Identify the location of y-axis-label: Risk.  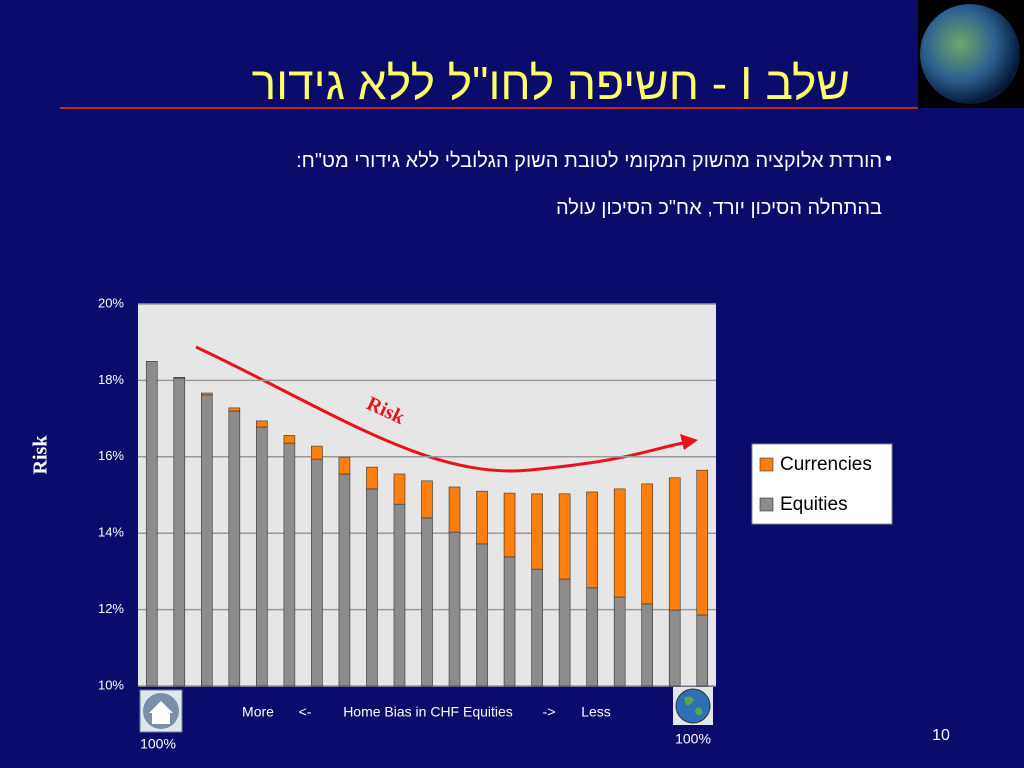
(41, 455).